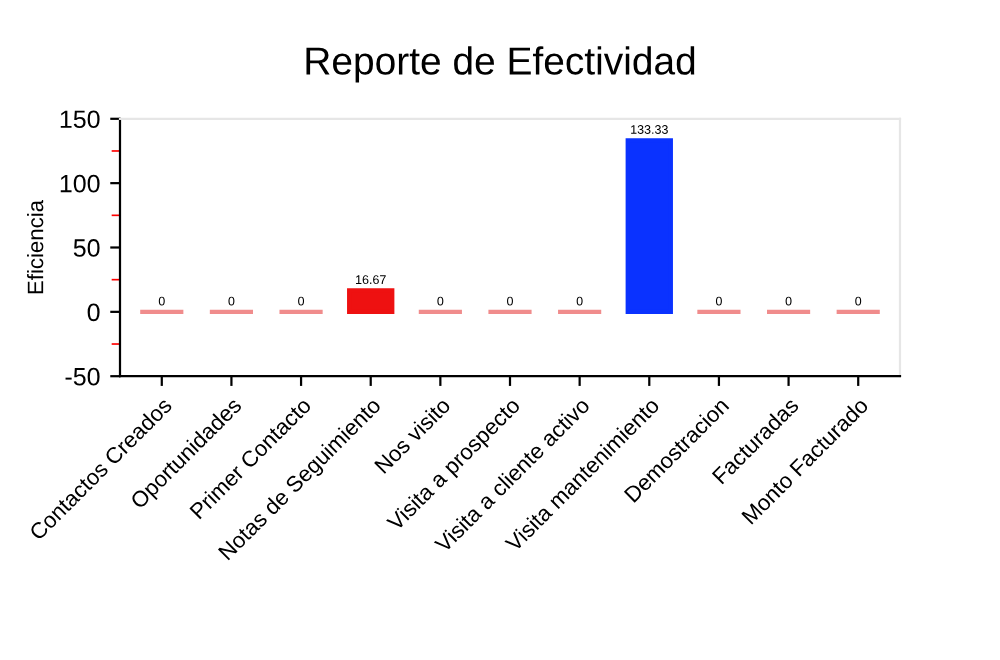  Describe the element at coordinates (35, 246) in the screenshot. I see `y-axis-title: Eficiencia` at that location.